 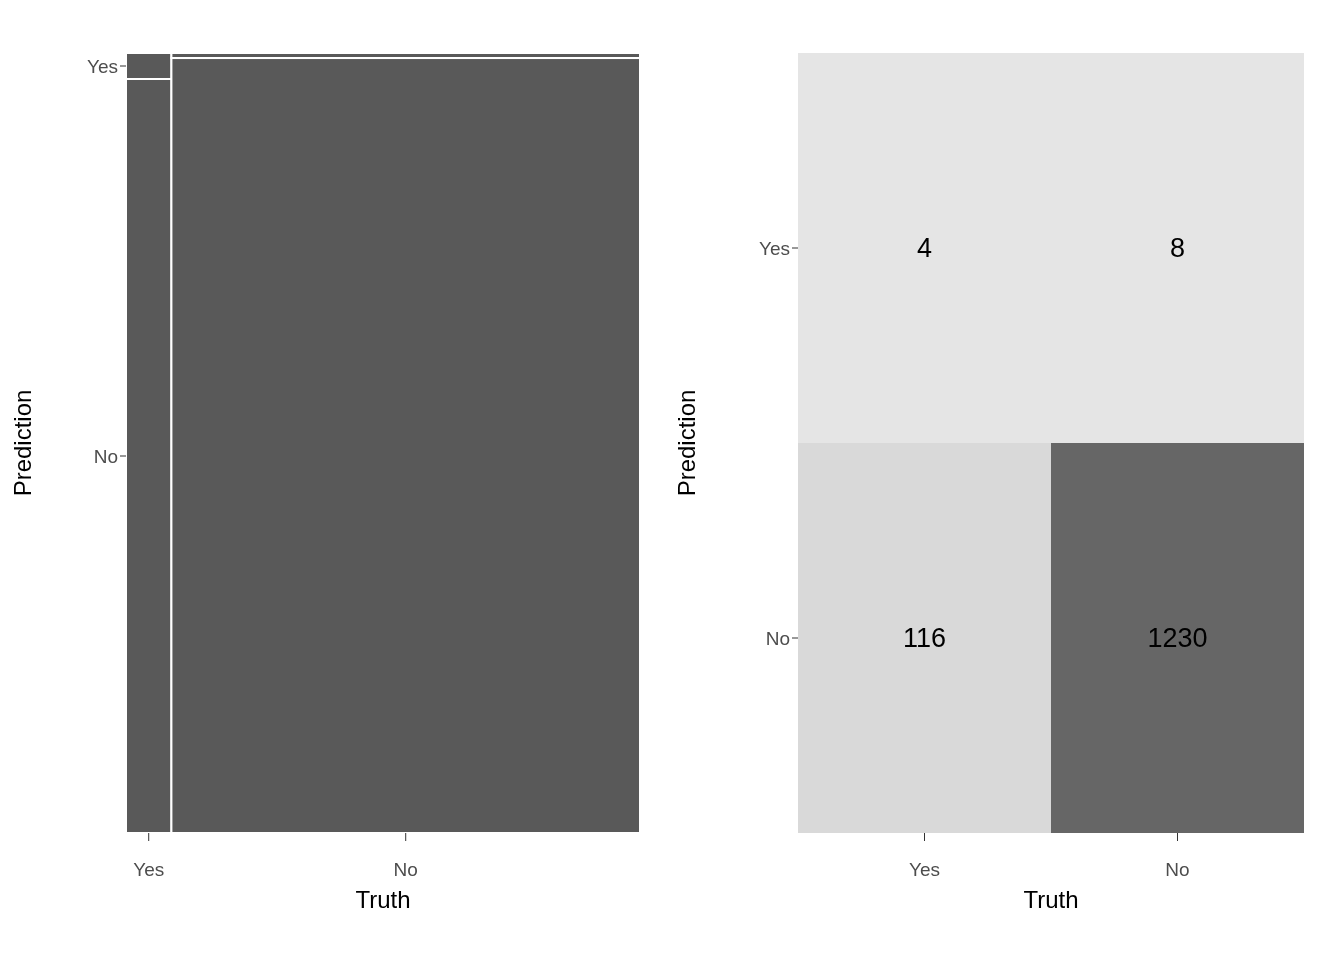 I want to click on data-label: 116, so click(x=924, y=638).